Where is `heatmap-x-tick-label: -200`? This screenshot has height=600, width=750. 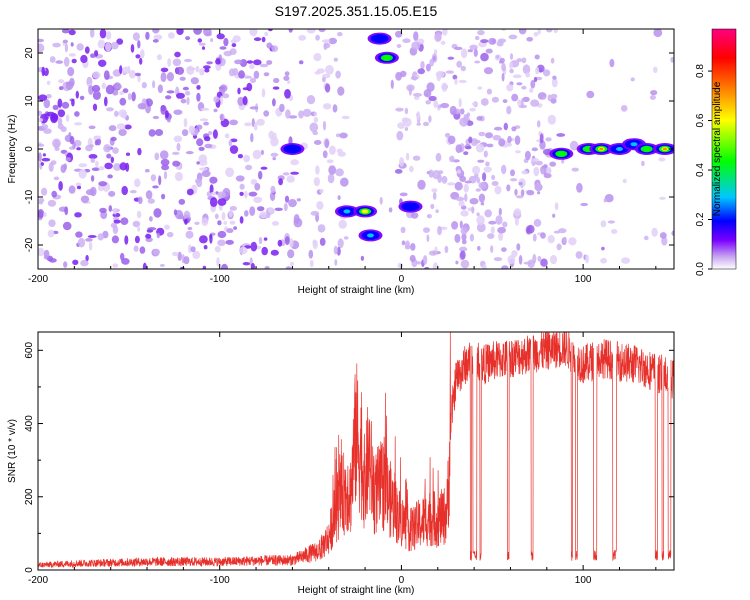 heatmap-x-tick-label: -200 is located at coordinates (38, 279).